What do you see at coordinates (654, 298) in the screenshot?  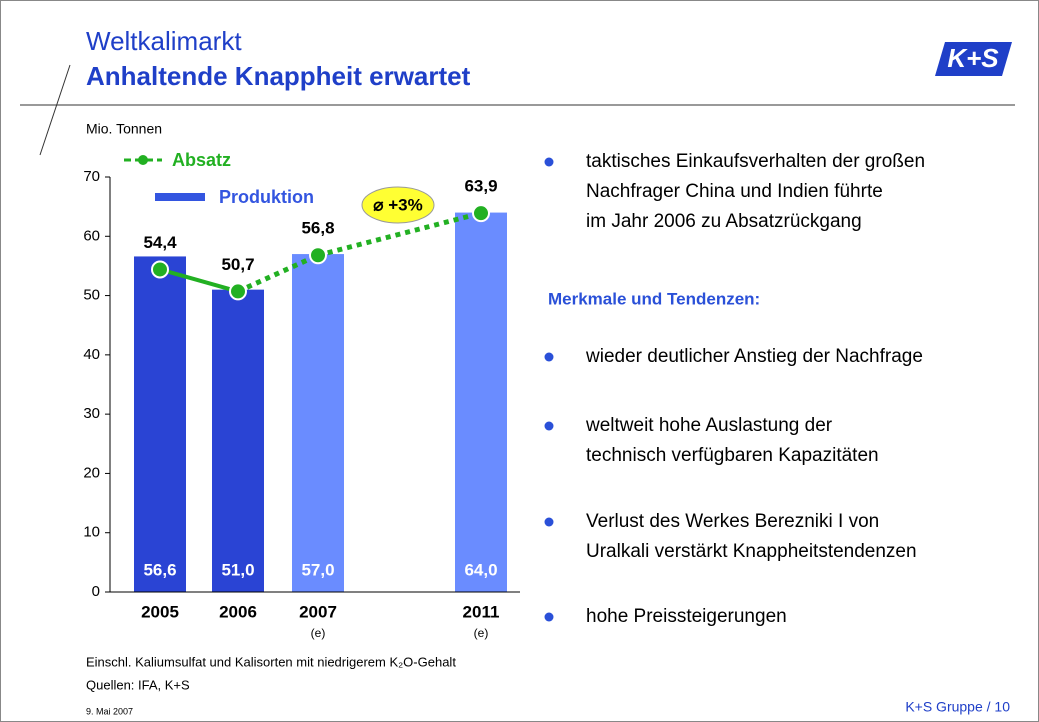 I see `section-heading: Merkmale und Tendenzen:` at bounding box center [654, 298].